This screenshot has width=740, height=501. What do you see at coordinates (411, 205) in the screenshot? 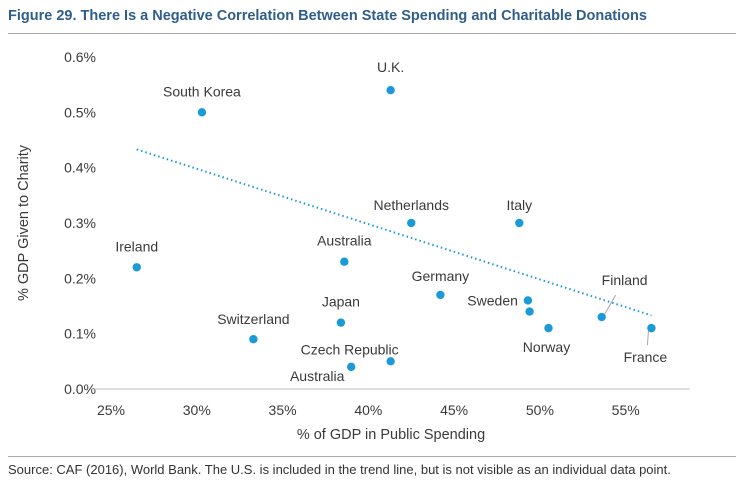
I see `data-label: Netherlands` at bounding box center [411, 205].